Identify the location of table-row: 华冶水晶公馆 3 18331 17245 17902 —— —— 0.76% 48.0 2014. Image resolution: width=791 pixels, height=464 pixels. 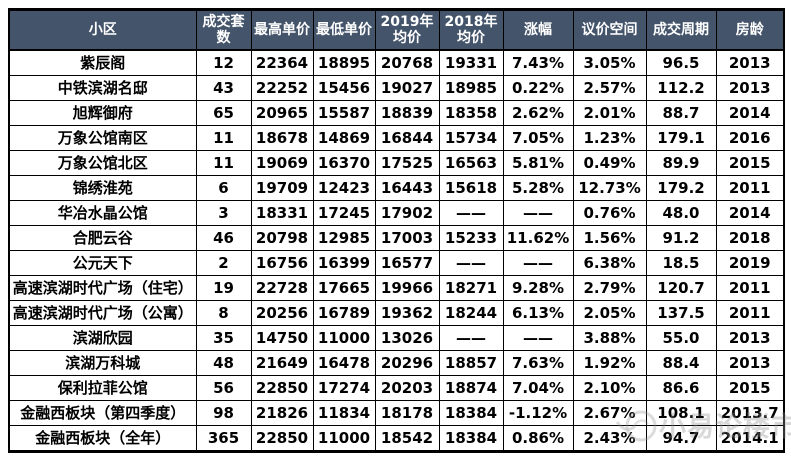
(396, 213).